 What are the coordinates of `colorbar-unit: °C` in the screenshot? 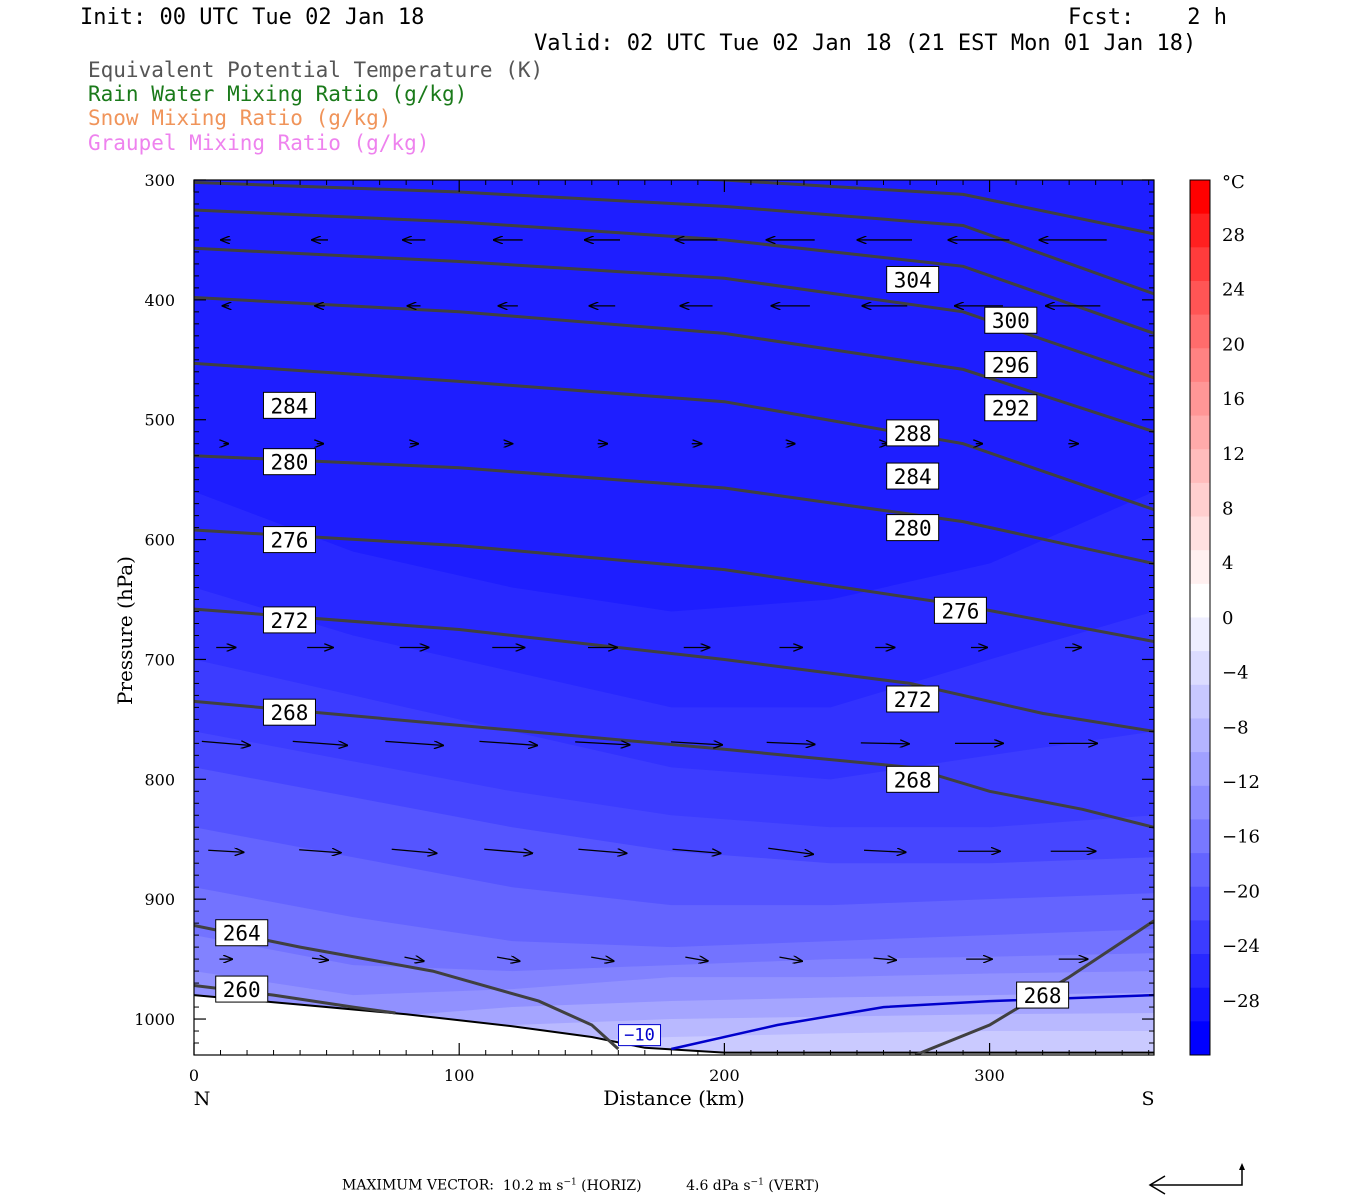 It's located at (1233, 182).